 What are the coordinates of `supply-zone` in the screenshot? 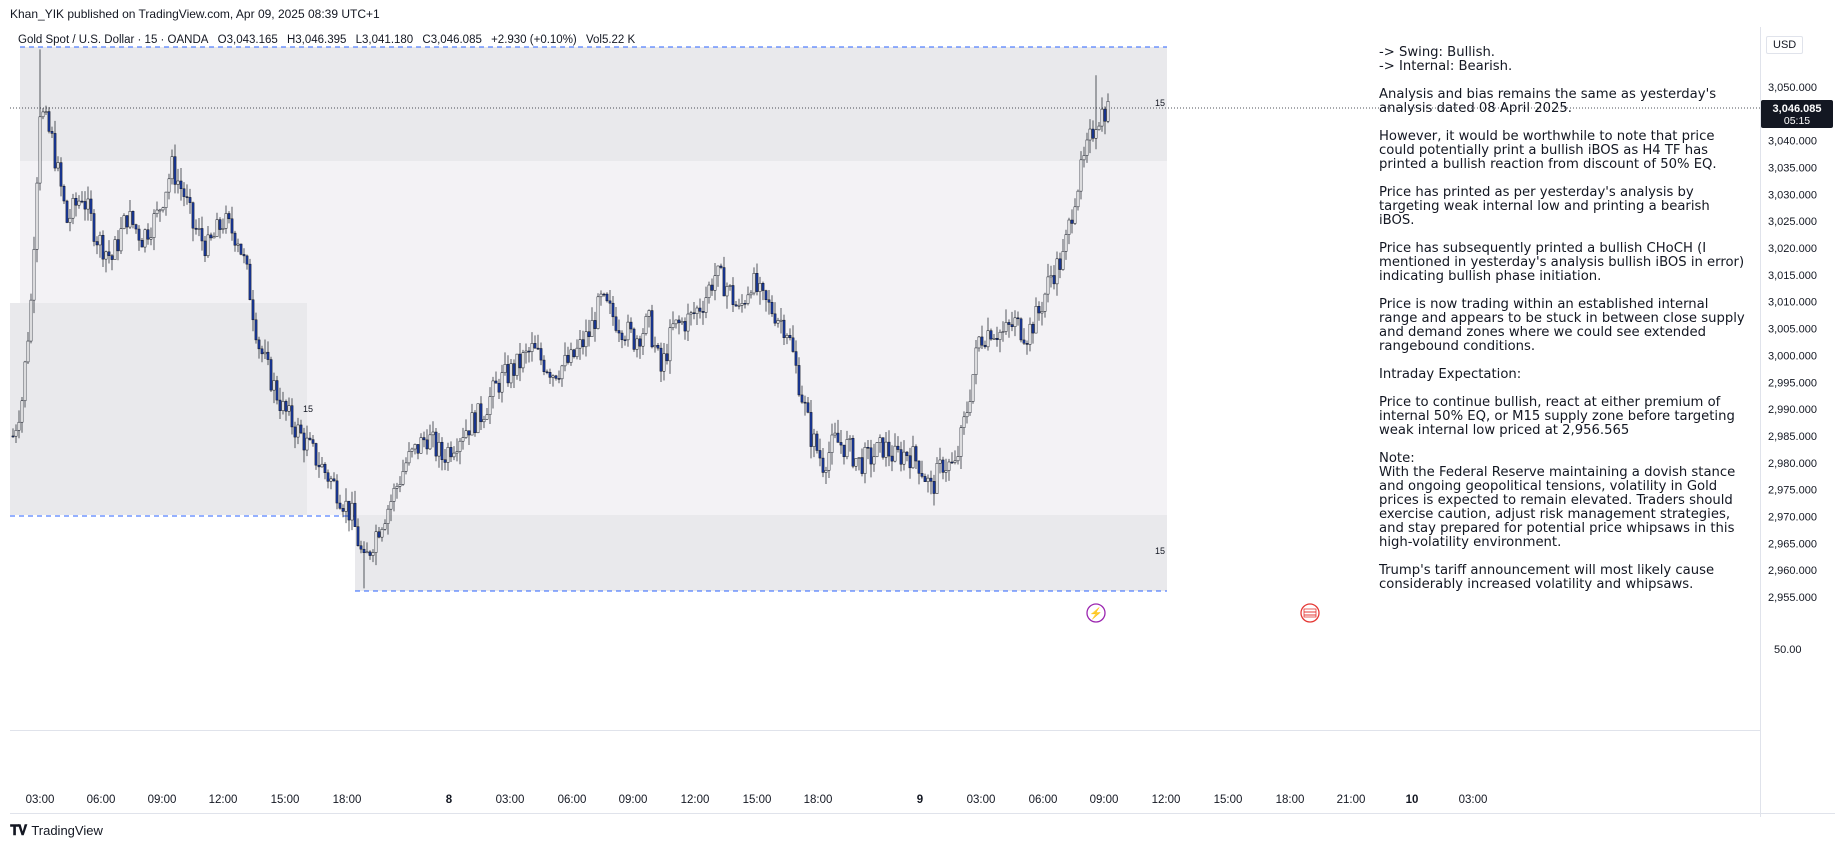 It's located at (593, 104).